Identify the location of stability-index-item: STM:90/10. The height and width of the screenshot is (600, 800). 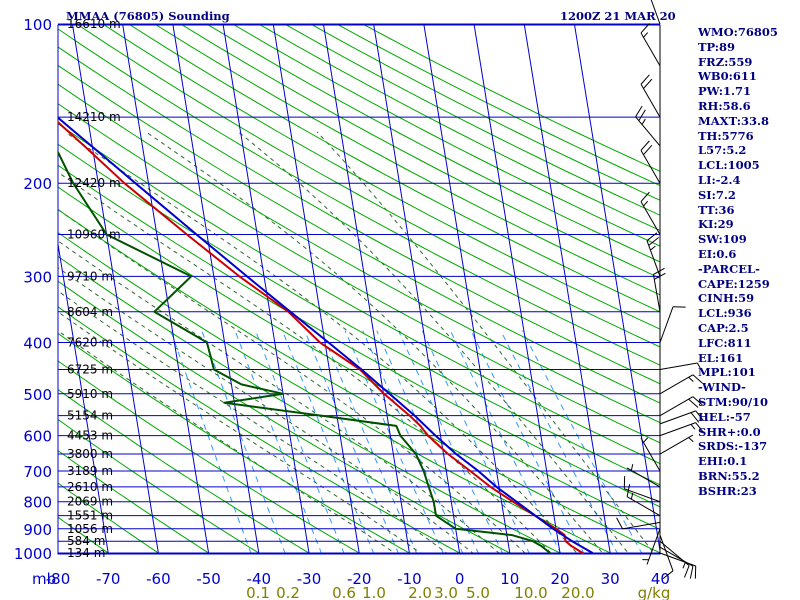
(733, 401).